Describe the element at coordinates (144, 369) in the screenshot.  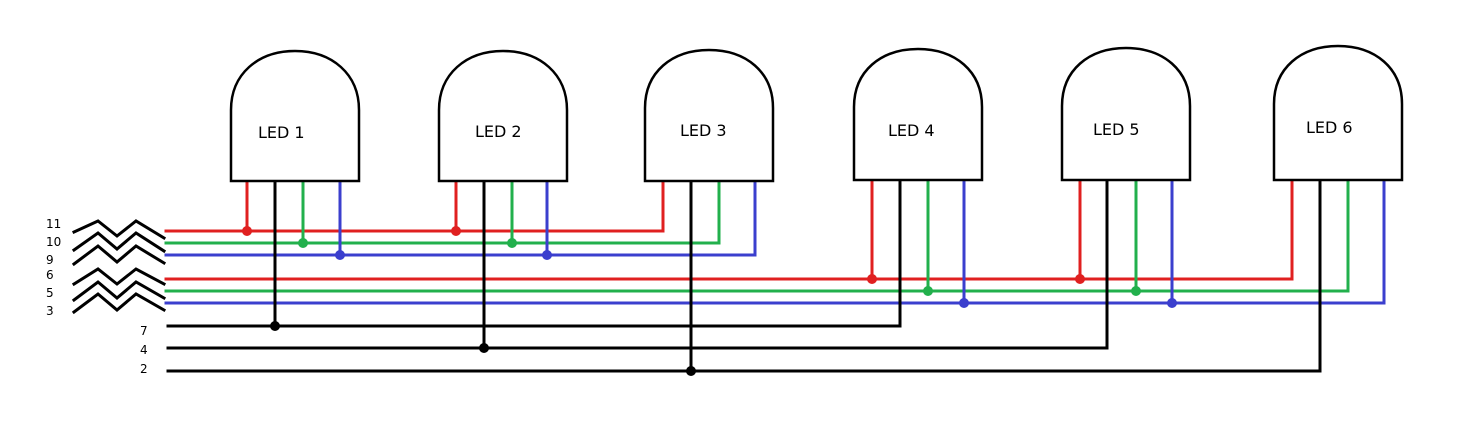
I see `pin-label-2: 2` at that location.